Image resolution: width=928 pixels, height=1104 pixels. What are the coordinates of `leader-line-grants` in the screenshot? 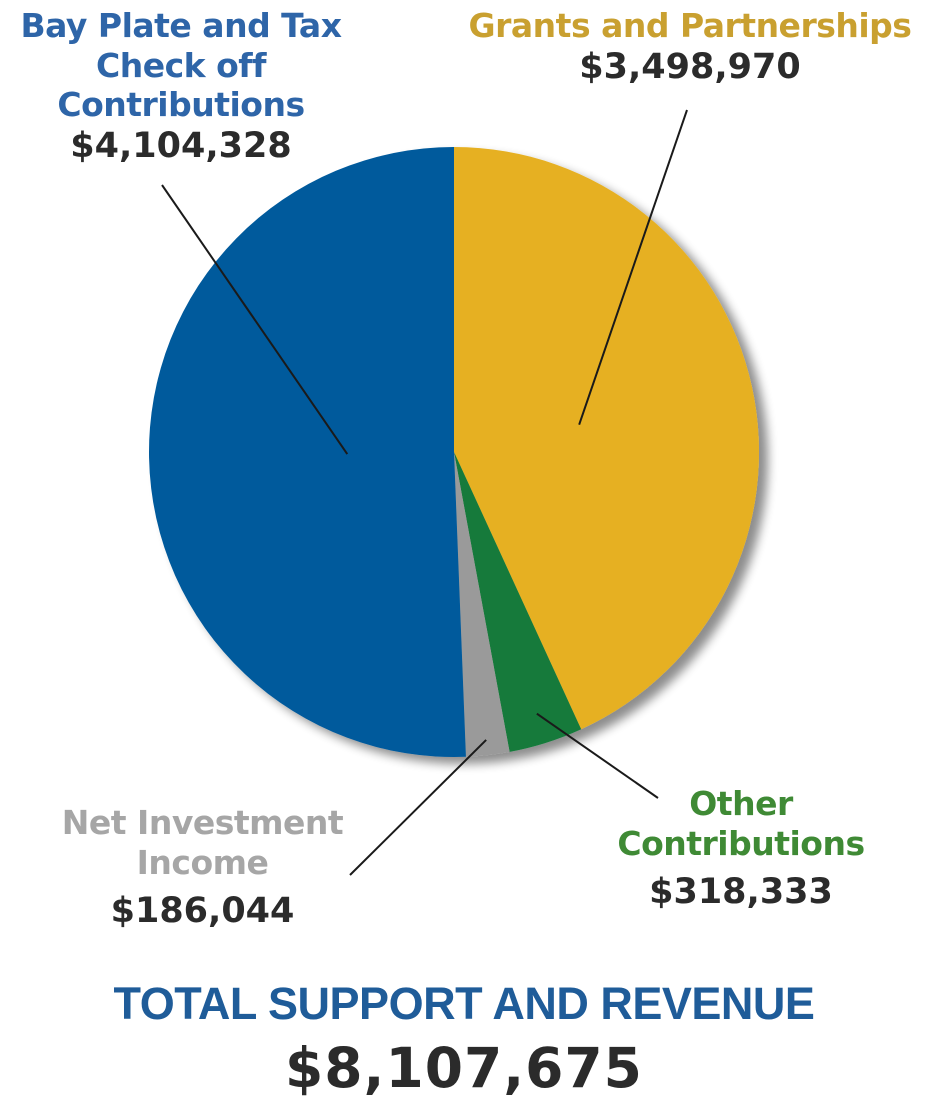 It's located at (633, 267).